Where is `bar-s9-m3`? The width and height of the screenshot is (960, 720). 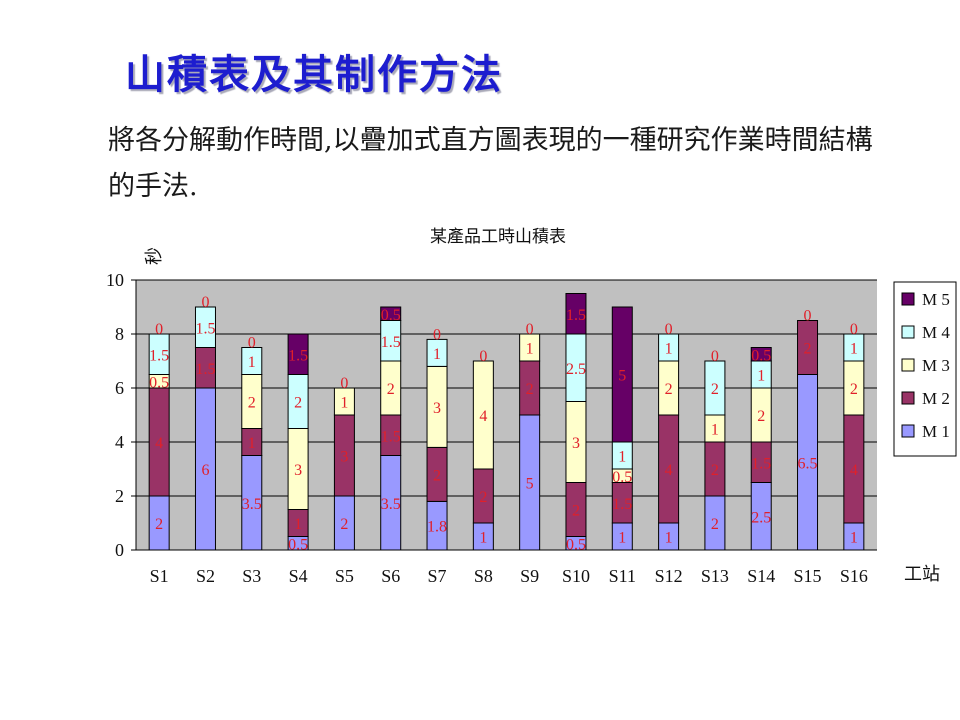
bar-s9-m3 is located at coordinates (530, 347).